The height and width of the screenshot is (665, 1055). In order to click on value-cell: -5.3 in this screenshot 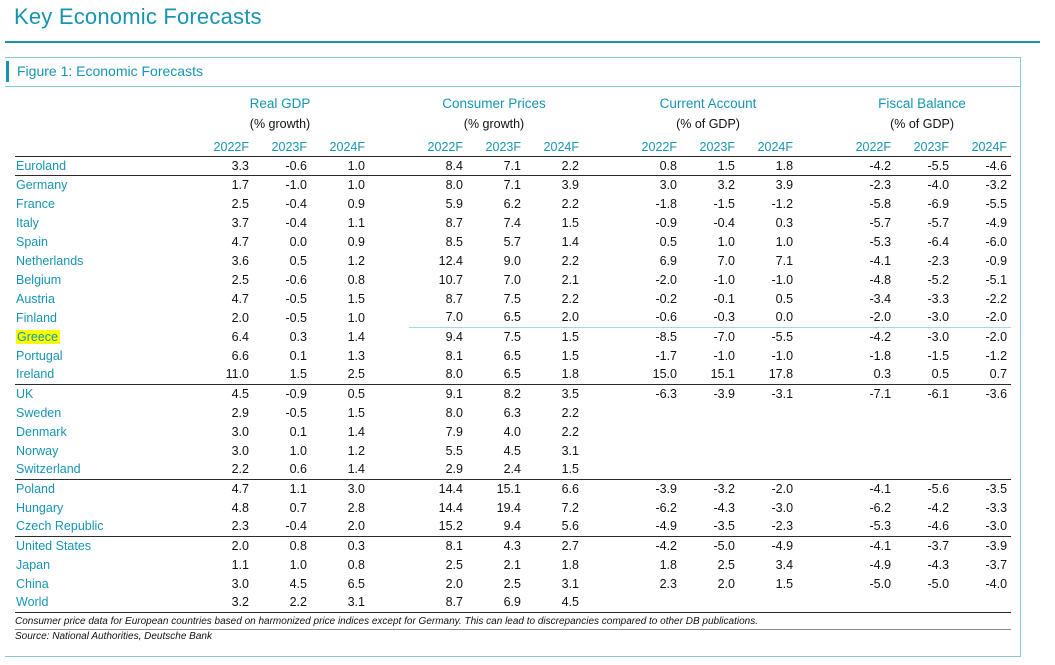, I will do `click(880, 241)`.